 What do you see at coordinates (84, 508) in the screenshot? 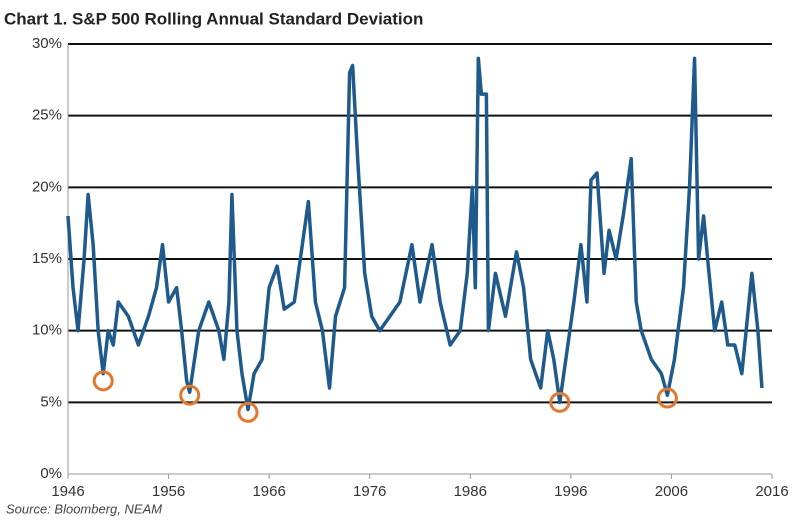
I see `source-note: Source: Bloomberg, NEAM` at bounding box center [84, 508].